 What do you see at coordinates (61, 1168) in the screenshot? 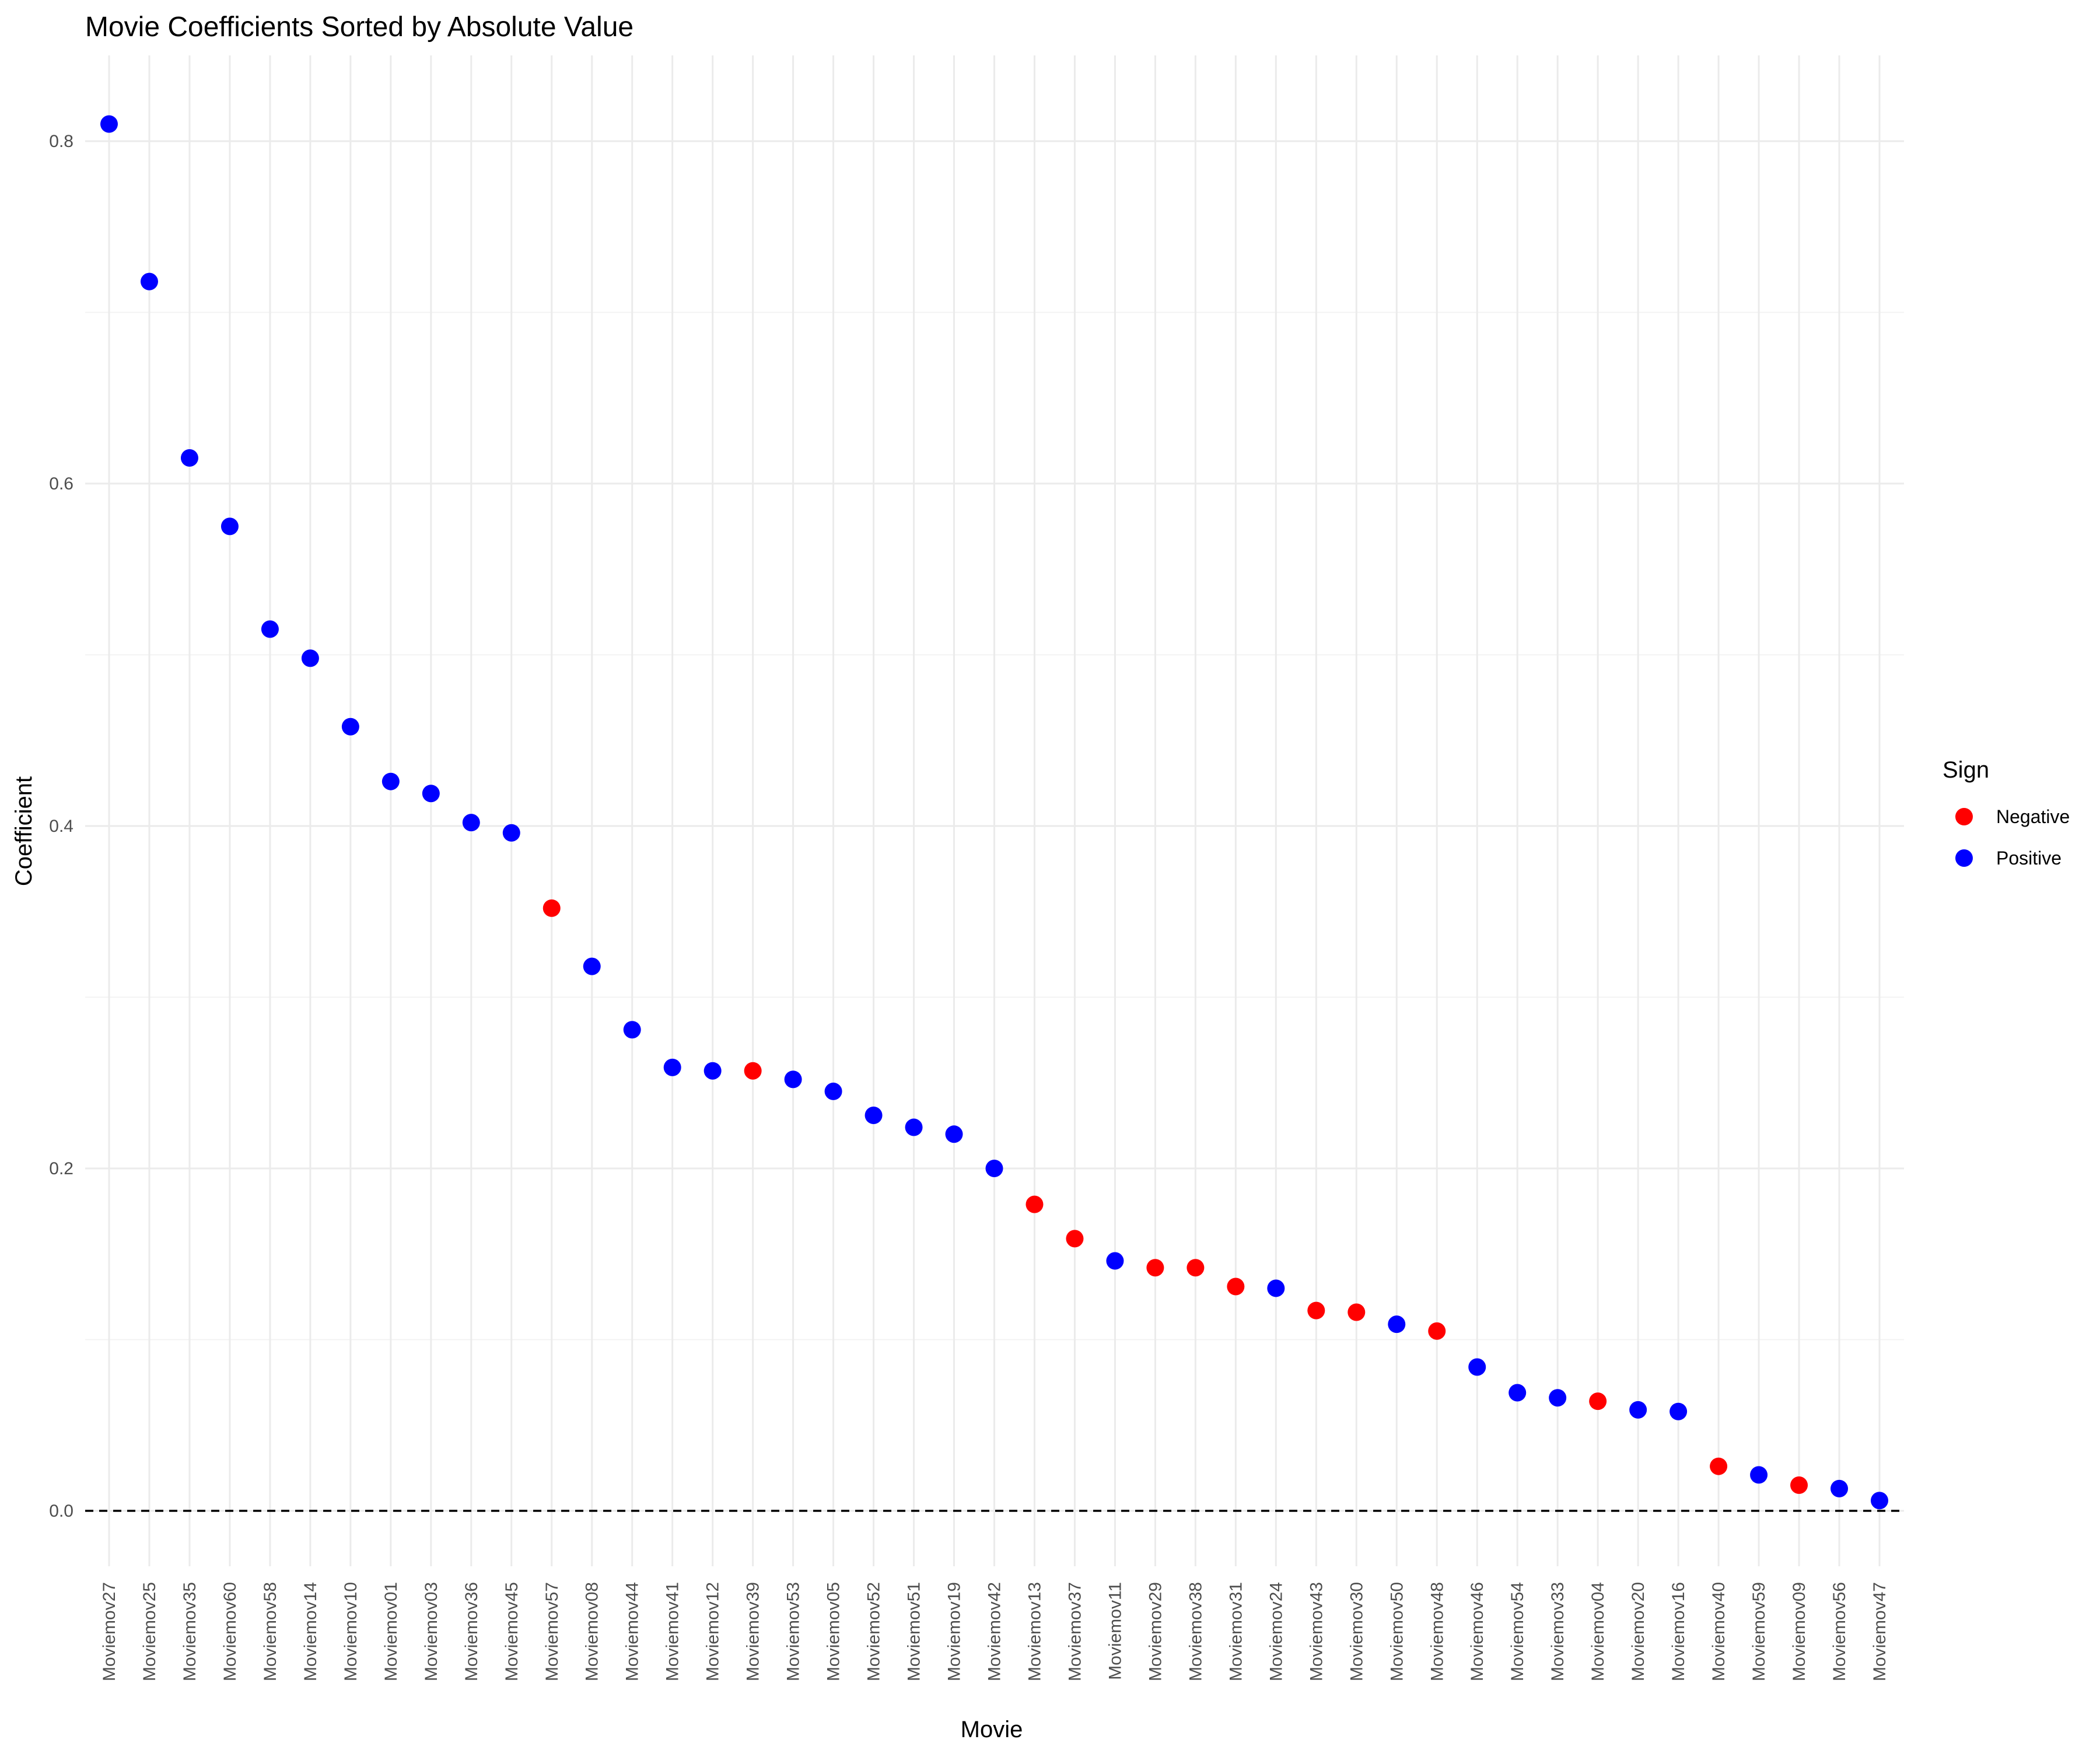
I see `y-tick-label: 0.2` at bounding box center [61, 1168].